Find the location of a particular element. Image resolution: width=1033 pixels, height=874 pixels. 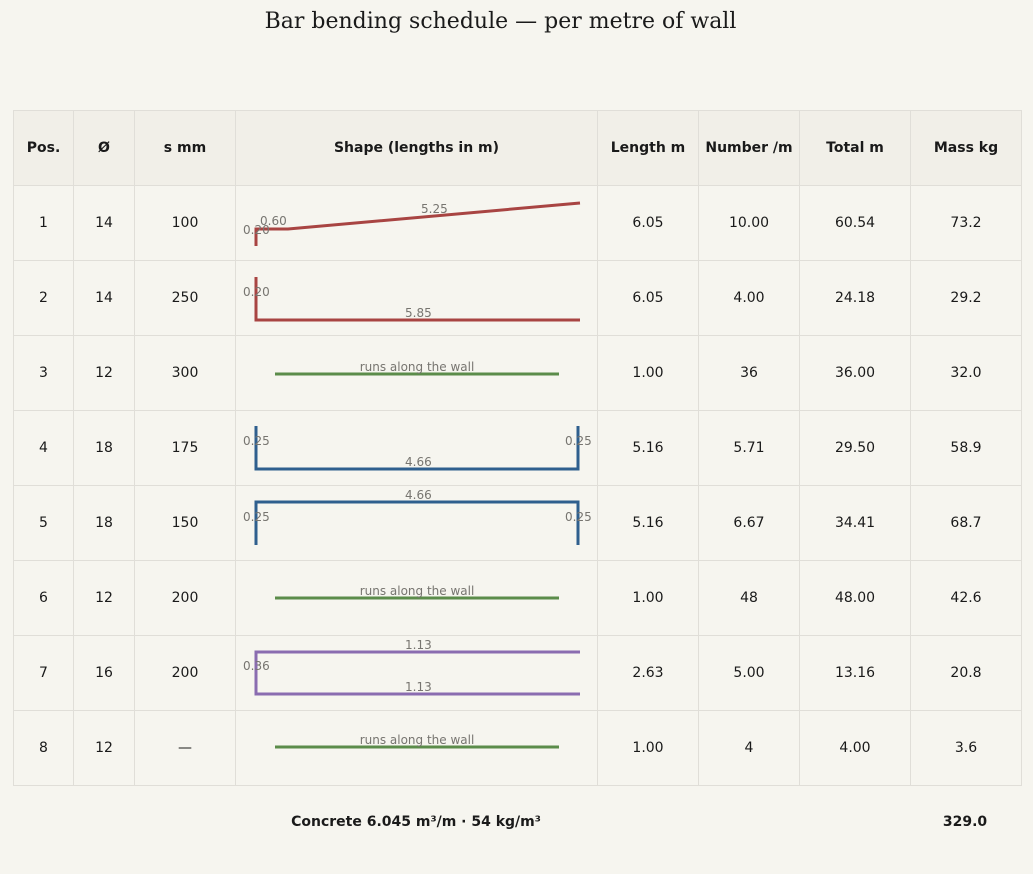

cell-shape: 1.13 0.36 1.13 is located at coordinates (416, 673).